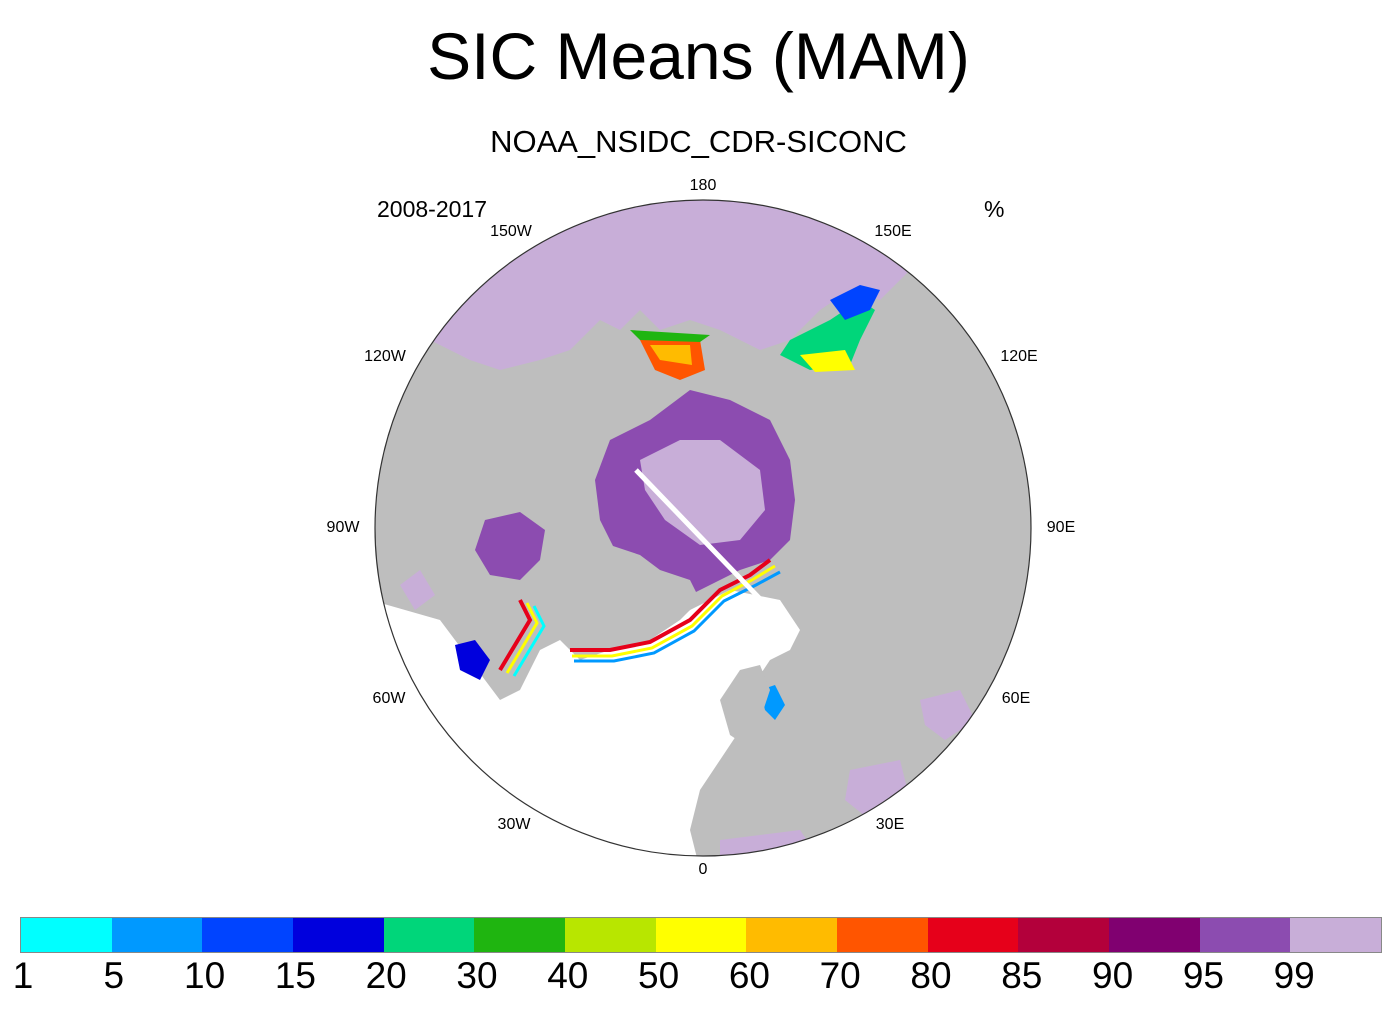  I want to click on colorbar-tick-label: 60, so click(749, 975).